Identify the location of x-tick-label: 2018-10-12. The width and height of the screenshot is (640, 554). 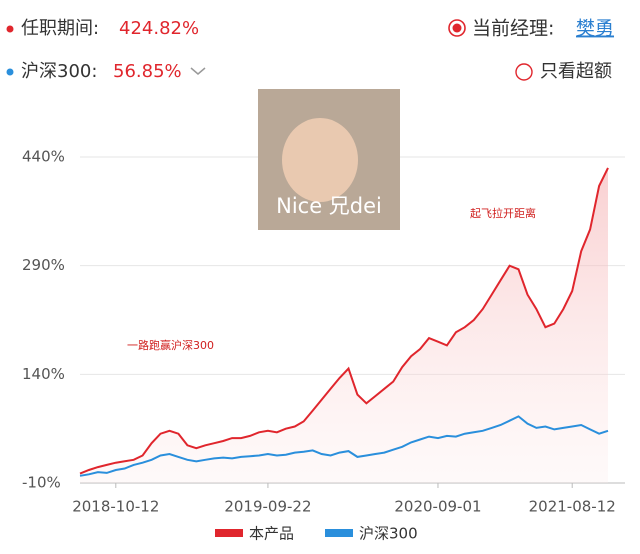
(115, 507).